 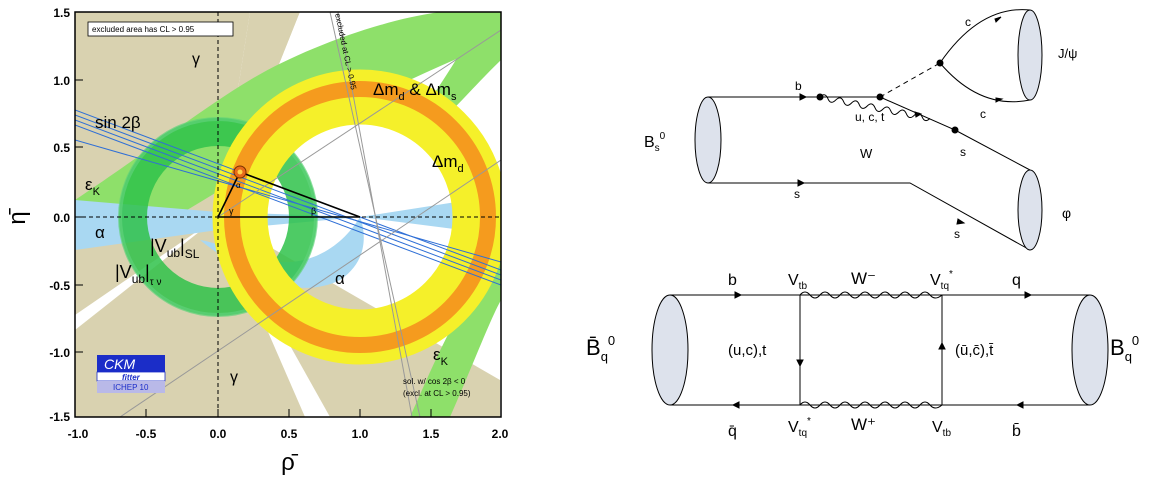 I want to click on ckmfitter-logo: CKM fitter ICHEP 10, so click(x=131, y=374).